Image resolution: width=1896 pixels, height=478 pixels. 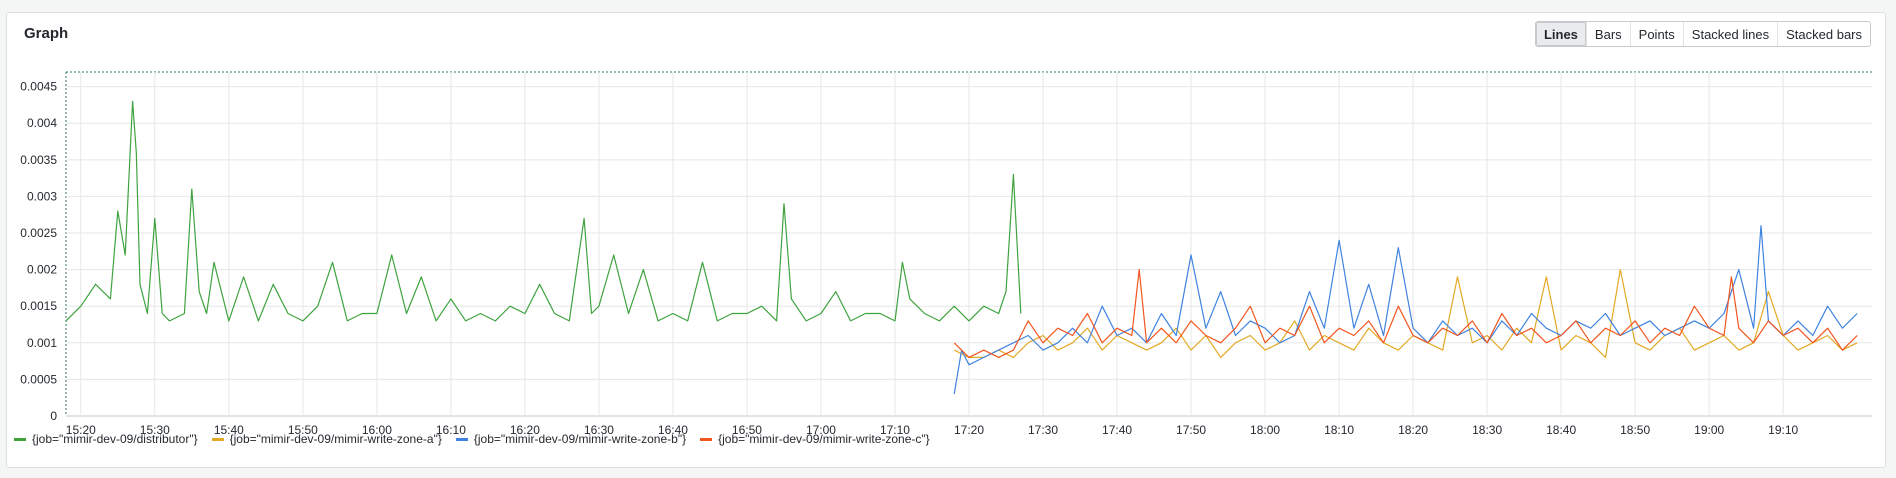 What do you see at coordinates (38, 379) in the screenshot?
I see `y-tick-label: 0.0005` at bounding box center [38, 379].